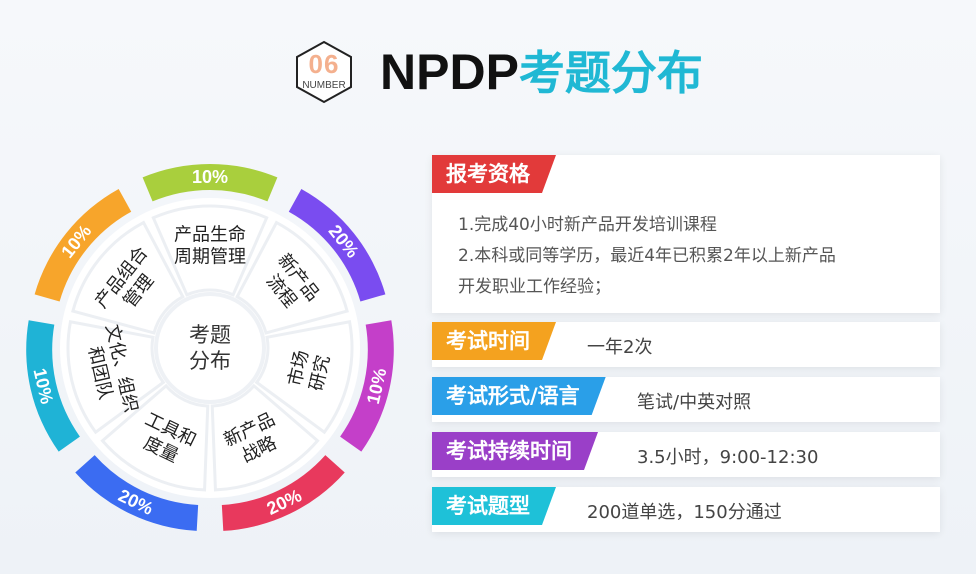 The height and width of the screenshot is (574, 976). I want to click on requirements-tag: 报考资格, so click(494, 174).